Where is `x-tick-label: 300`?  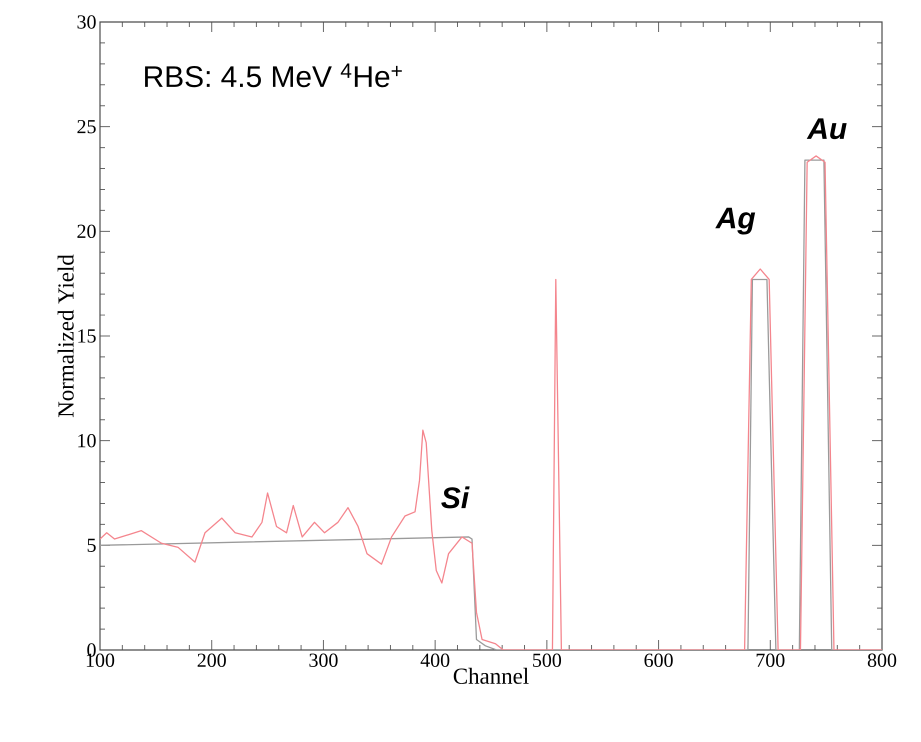
x-tick-label: 300 is located at coordinates (323, 660).